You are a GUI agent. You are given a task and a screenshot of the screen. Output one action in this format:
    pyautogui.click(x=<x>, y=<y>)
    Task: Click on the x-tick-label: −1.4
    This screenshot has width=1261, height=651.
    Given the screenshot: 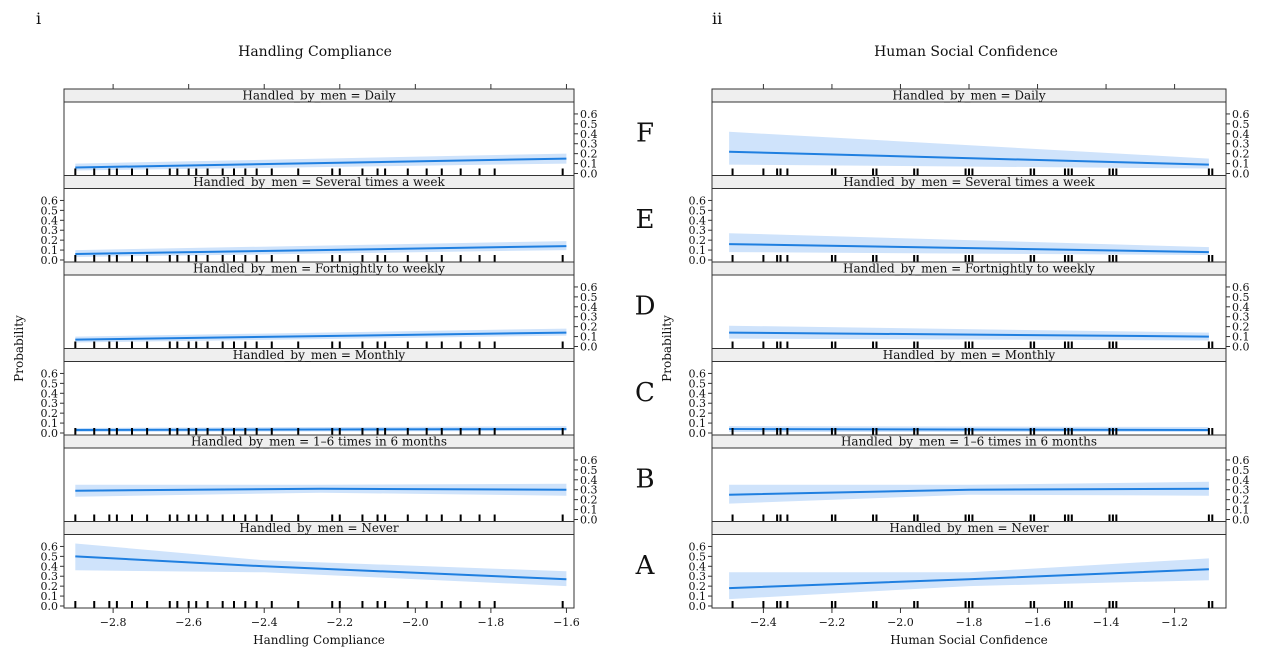 What is the action you would take?
    pyautogui.click(x=1106, y=622)
    